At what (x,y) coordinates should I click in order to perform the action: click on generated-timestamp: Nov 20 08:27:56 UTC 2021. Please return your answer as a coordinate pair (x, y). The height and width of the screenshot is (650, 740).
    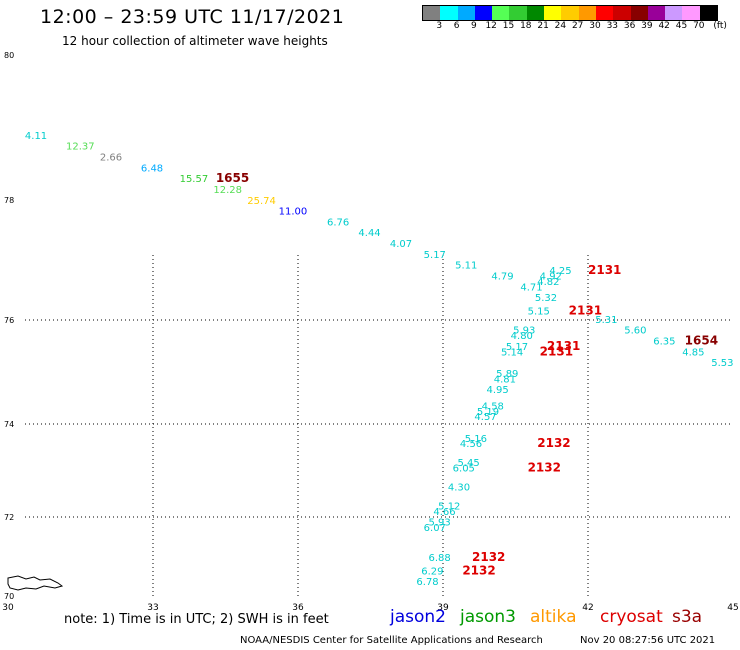
    Looking at the image, I should click on (648, 640).